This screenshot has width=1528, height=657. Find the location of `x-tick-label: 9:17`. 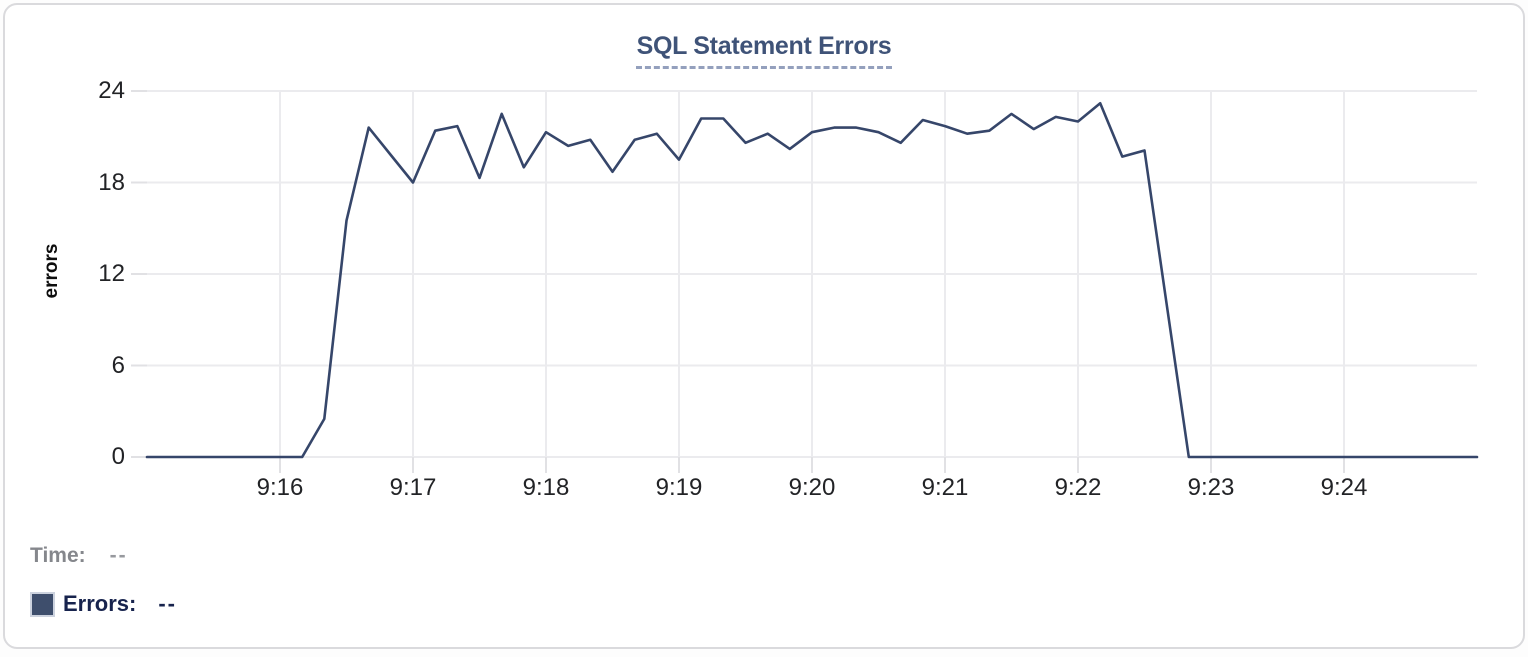

x-tick-label: 9:17 is located at coordinates (413, 487).